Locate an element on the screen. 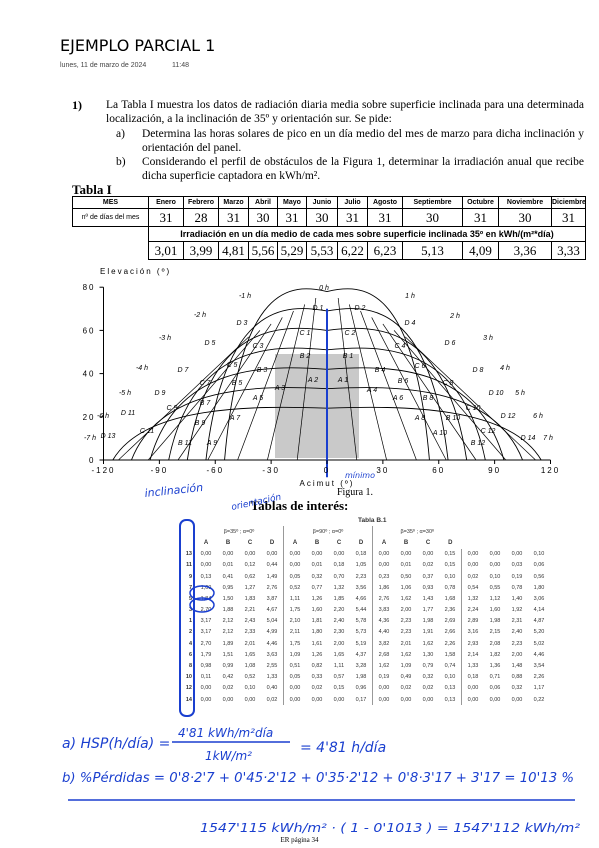 Image resolution: width=599 pixels, height=848 pixels. cell: 1,60 is located at coordinates (495, 610).